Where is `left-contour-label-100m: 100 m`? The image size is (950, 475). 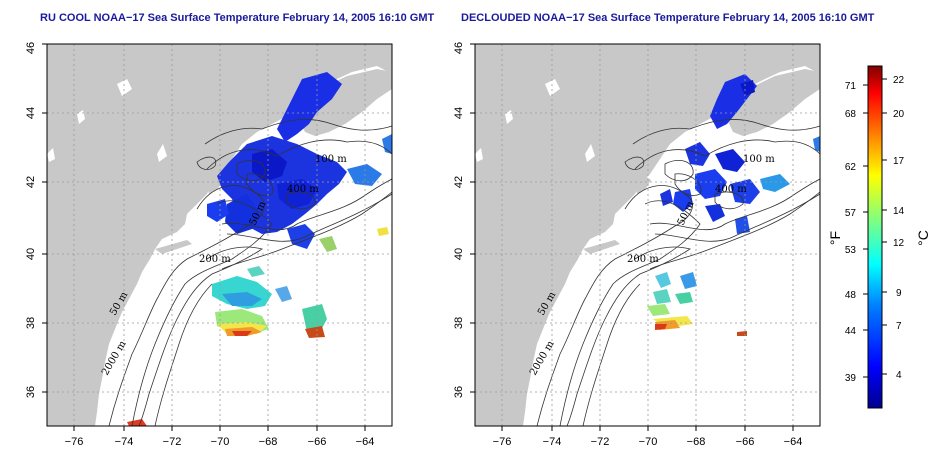
left-contour-label-100m: 100 m is located at coordinates (331, 159).